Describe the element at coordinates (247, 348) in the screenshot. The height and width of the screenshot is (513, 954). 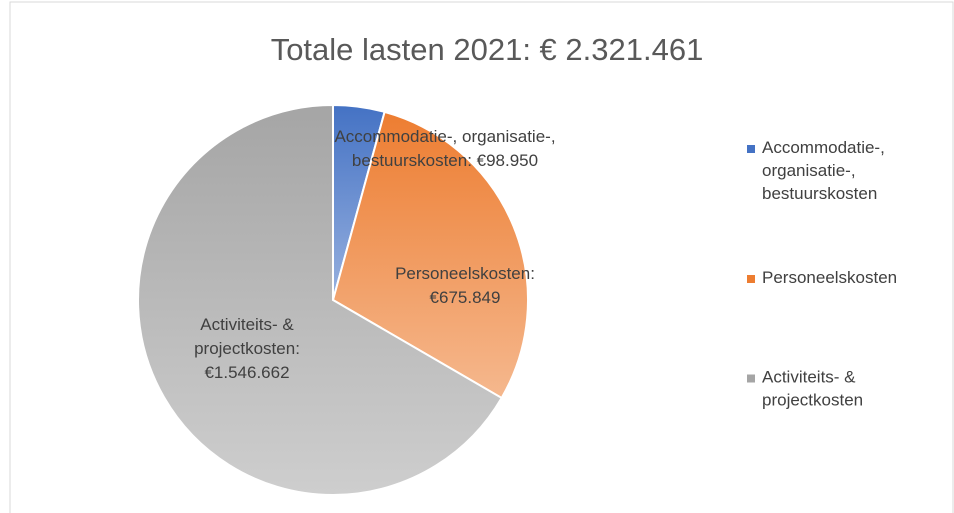
I see `data-label: Activiteits- & projectkosten: €1.546.662` at that location.